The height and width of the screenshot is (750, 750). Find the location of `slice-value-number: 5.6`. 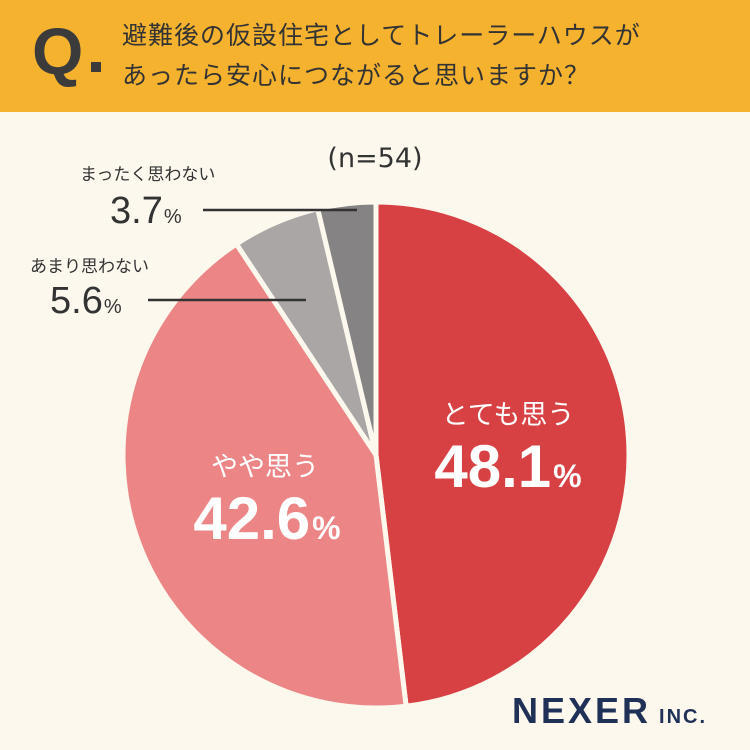

slice-value-number: 5.6 is located at coordinates (76, 301).